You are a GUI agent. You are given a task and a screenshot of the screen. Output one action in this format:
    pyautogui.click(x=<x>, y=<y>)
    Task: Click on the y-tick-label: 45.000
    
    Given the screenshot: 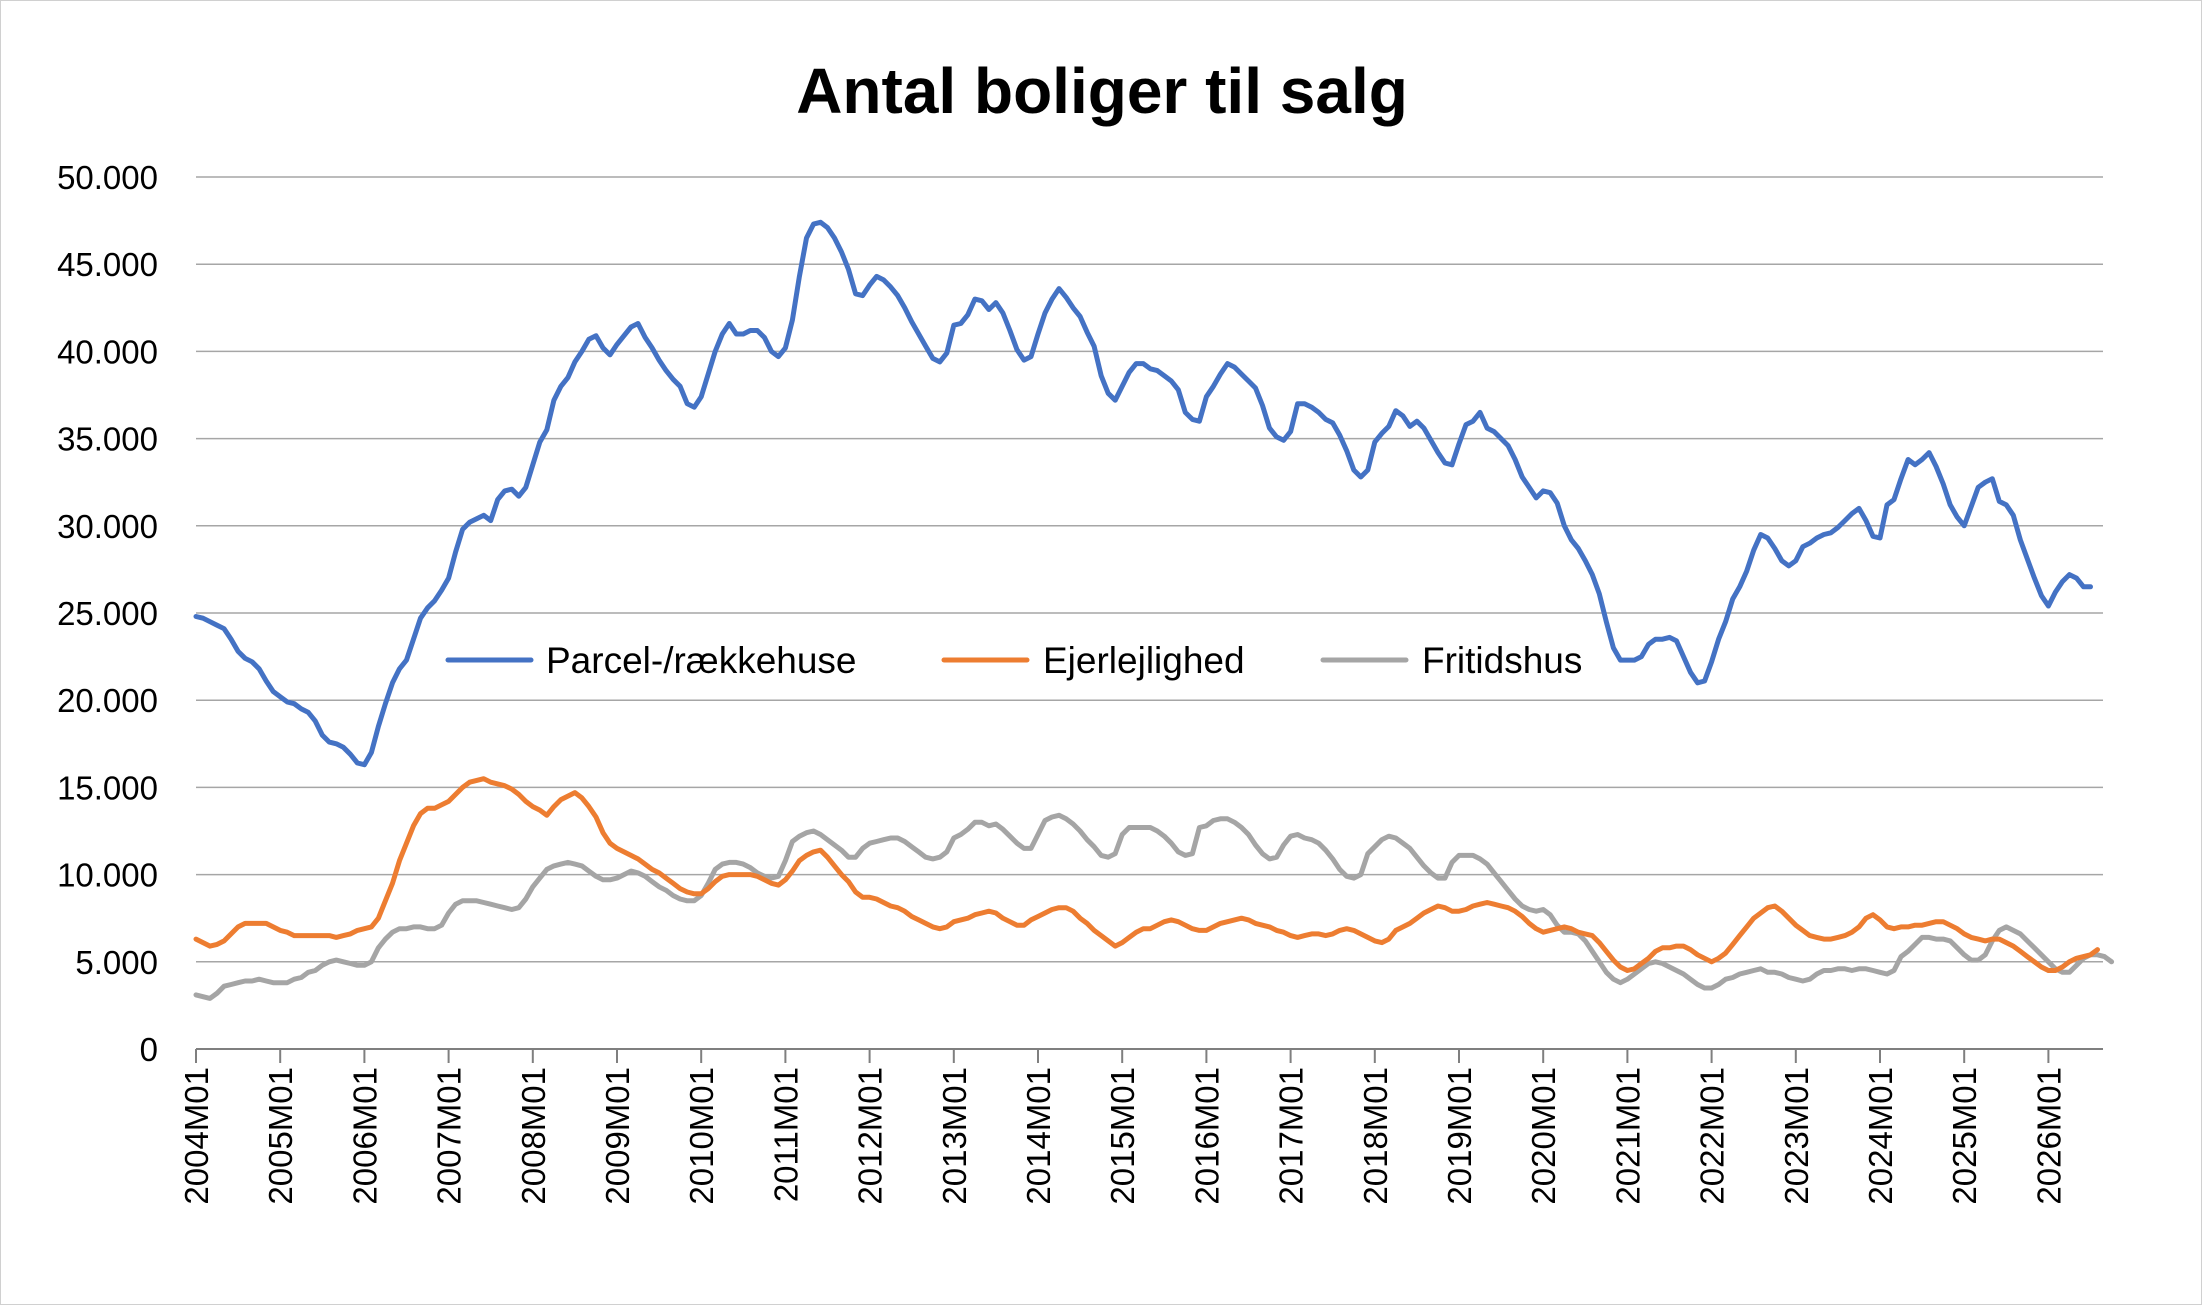 What is the action you would take?
    pyautogui.click(x=107, y=264)
    